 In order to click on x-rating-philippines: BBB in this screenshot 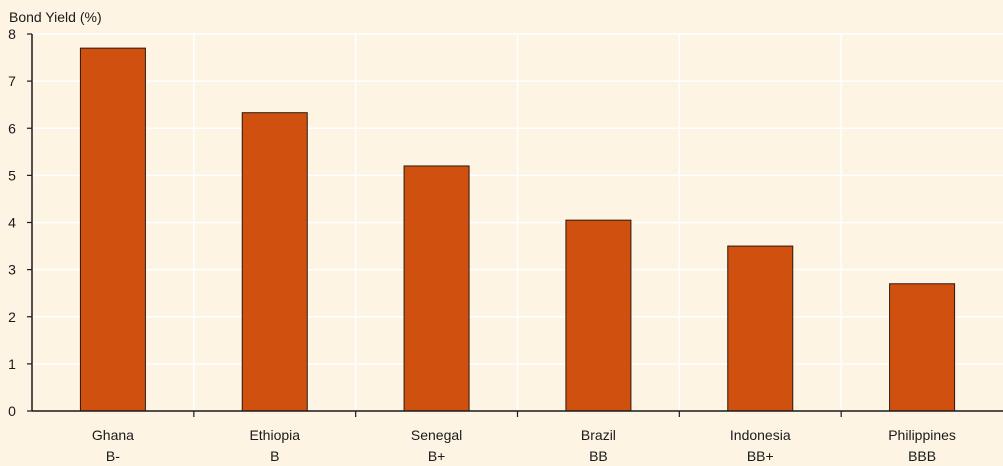, I will do `click(922, 456)`.